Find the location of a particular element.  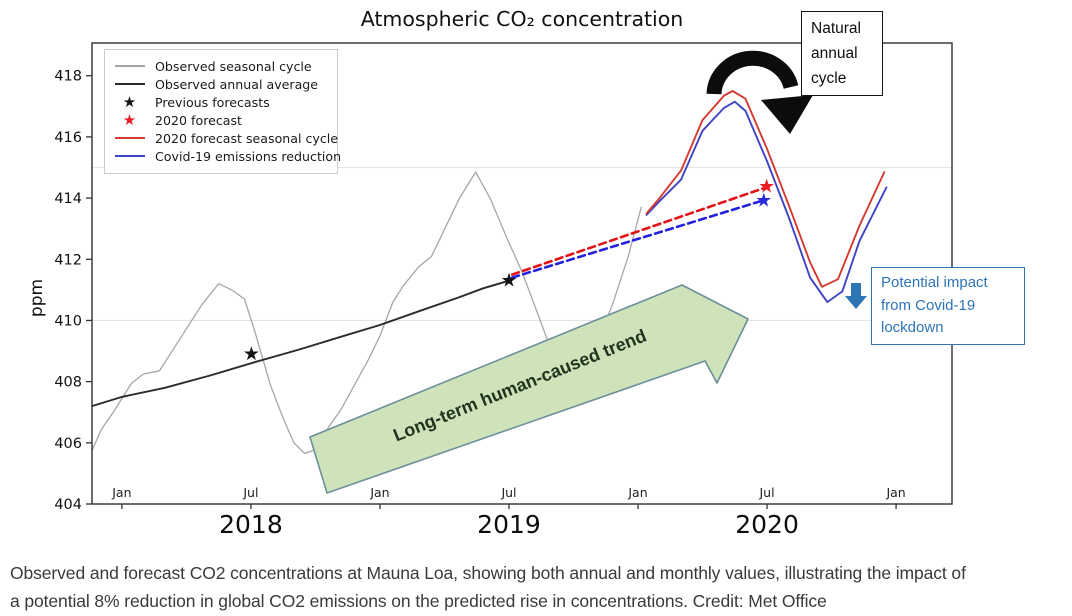

series-covid-seasonal is located at coordinates (766, 202).